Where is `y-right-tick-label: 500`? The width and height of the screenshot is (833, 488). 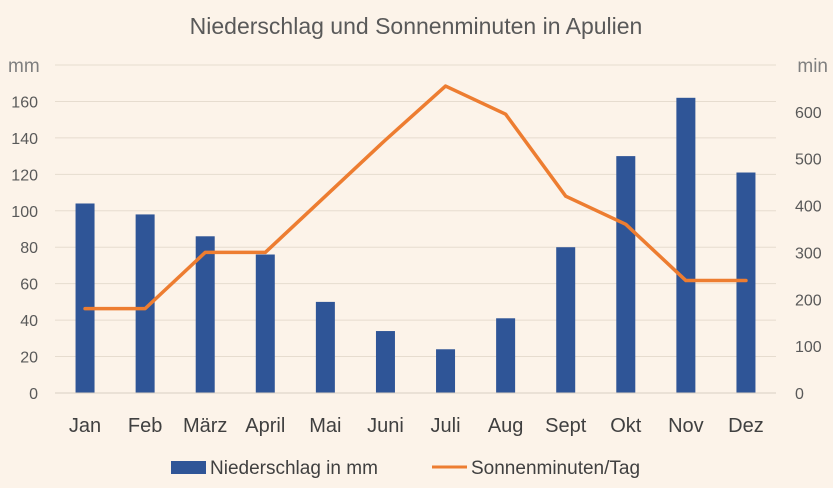 y-right-tick-label: 500 is located at coordinates (808, 160).